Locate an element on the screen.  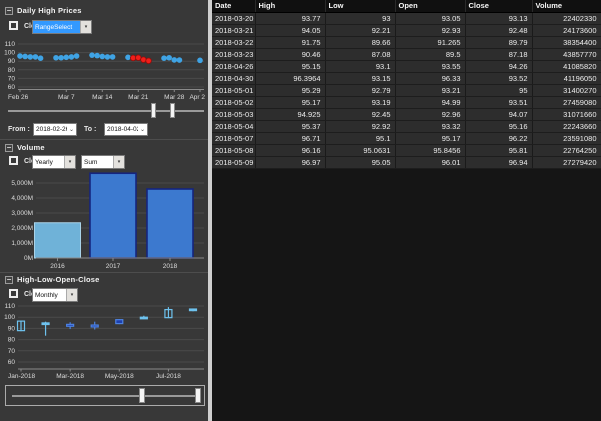
column-header-open: Open is located at coordinates (430, 6).